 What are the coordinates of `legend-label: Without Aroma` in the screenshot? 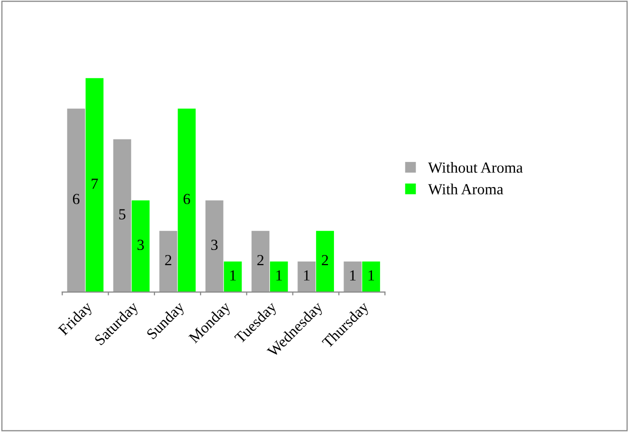 It's located at (475, 167).